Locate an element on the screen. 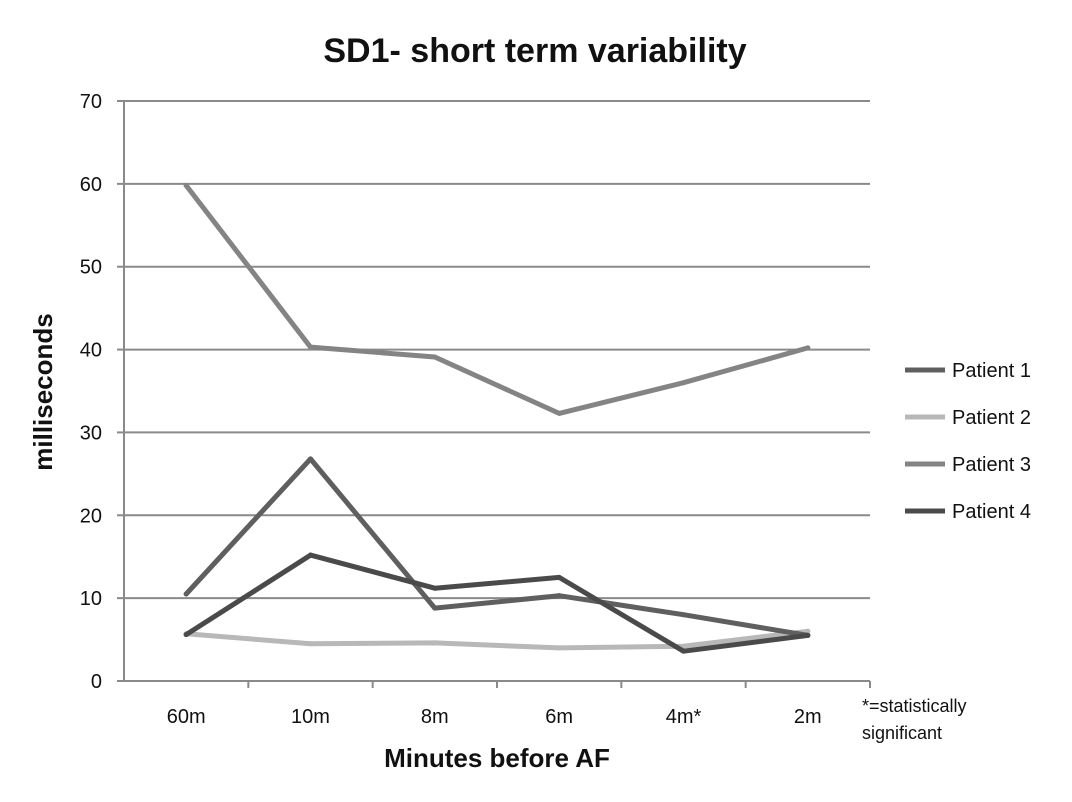  x-tick-label: 60m is located at coordinates (186, 717).